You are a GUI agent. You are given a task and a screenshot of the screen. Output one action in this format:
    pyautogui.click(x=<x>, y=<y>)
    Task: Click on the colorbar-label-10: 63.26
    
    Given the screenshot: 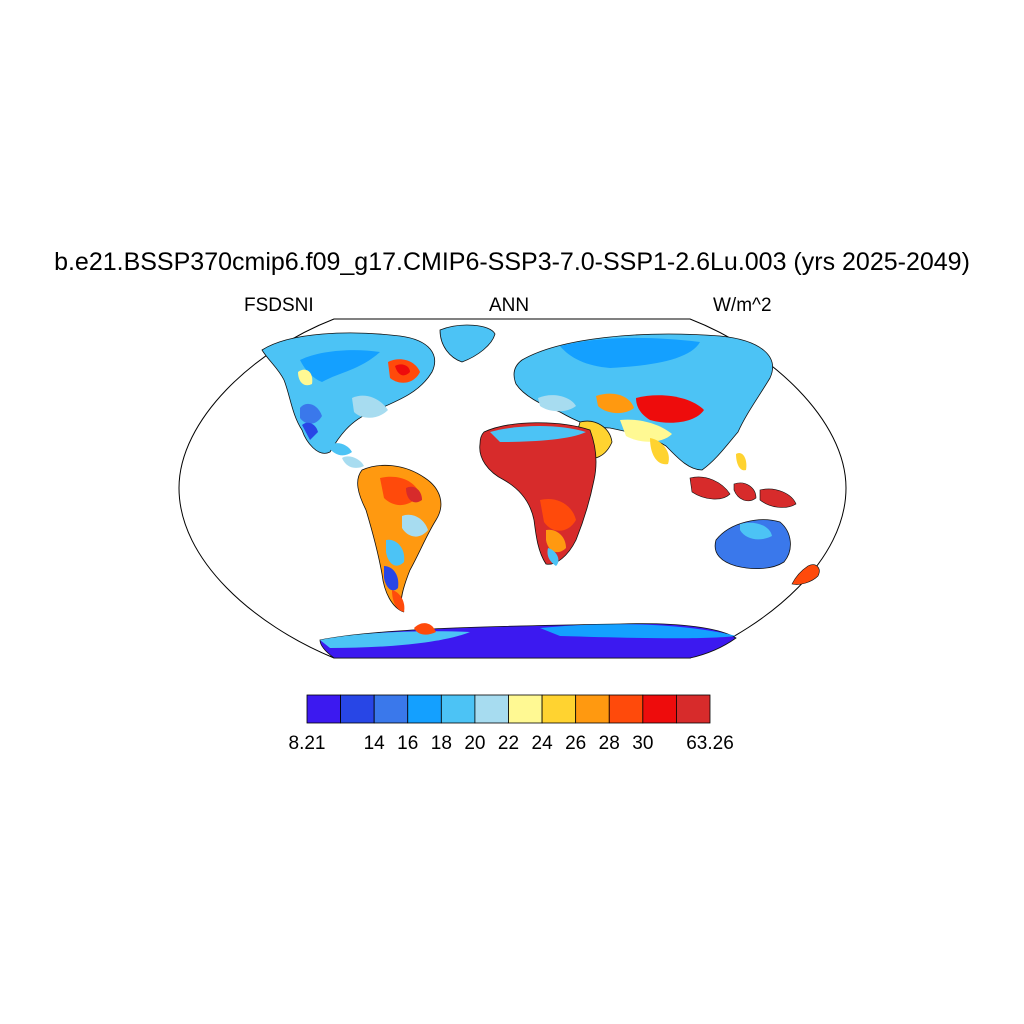 What is the action you would take?
    pyautogui.click(x=710, y=743)
    